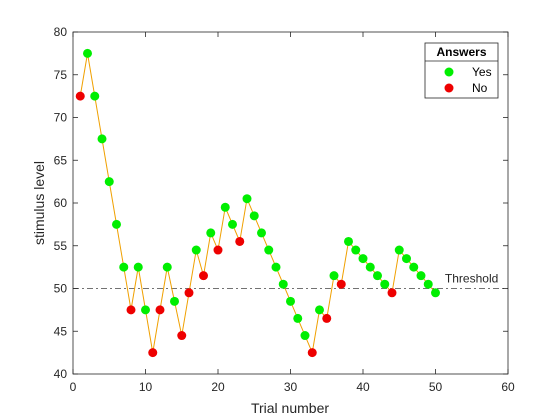  What do you see at coordinates (218, 387) in the screenshot?
I see `x-tick-label-20: 20` at bounding box center [218, 387].